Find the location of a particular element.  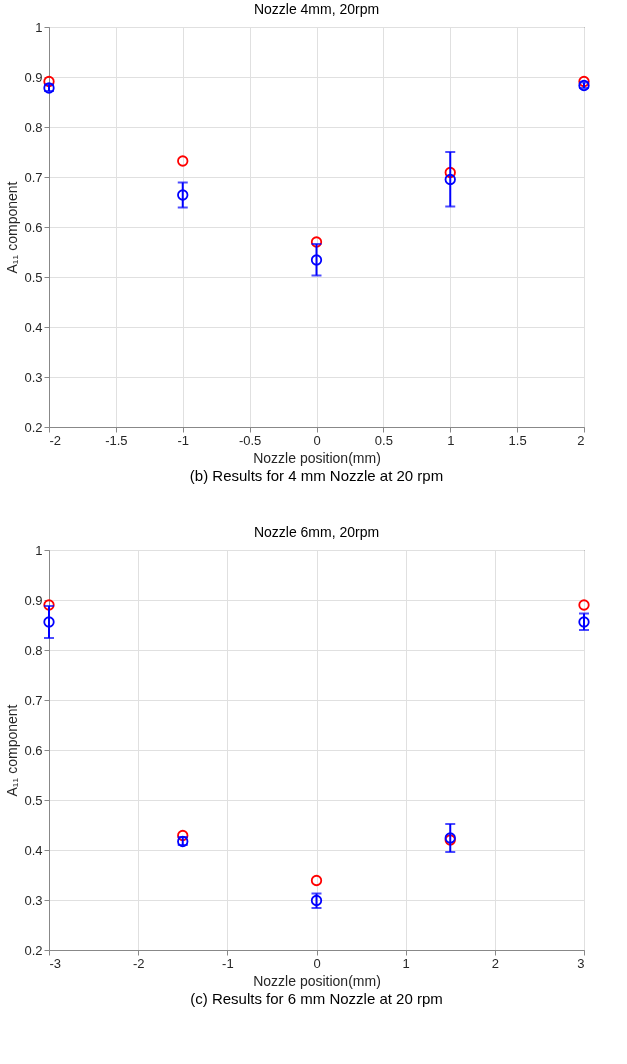

x-tick-label: 3 is located at coordinates (581, 963).